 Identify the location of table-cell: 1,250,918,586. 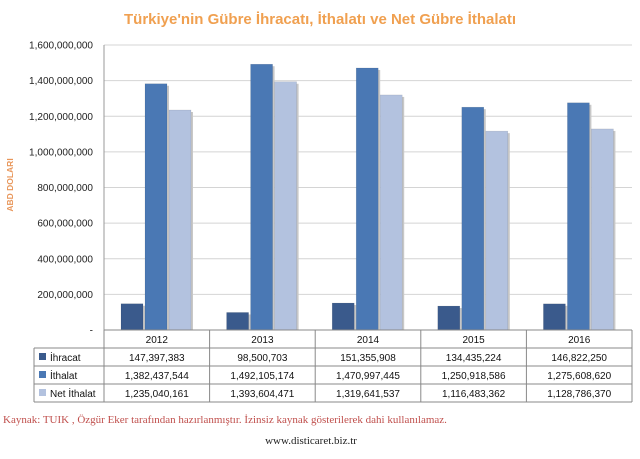
(474, 376).